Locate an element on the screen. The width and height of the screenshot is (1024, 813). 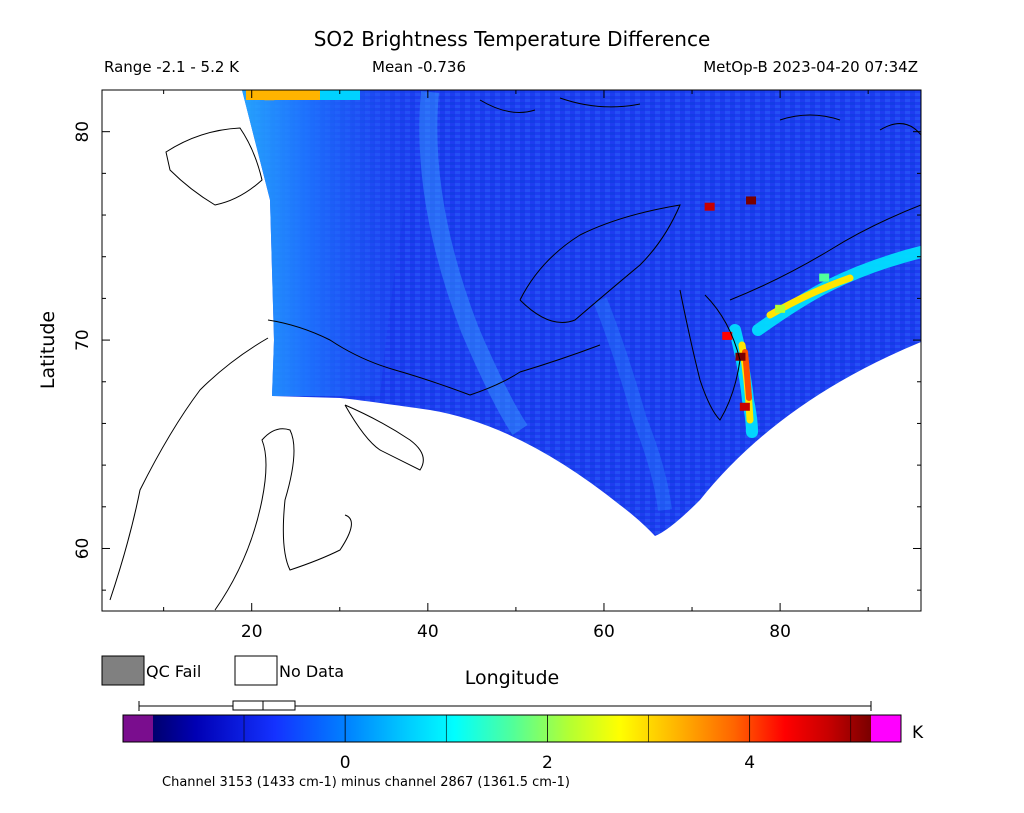
colorbar-tick-label: 0 is located at coordinates (345, 763).